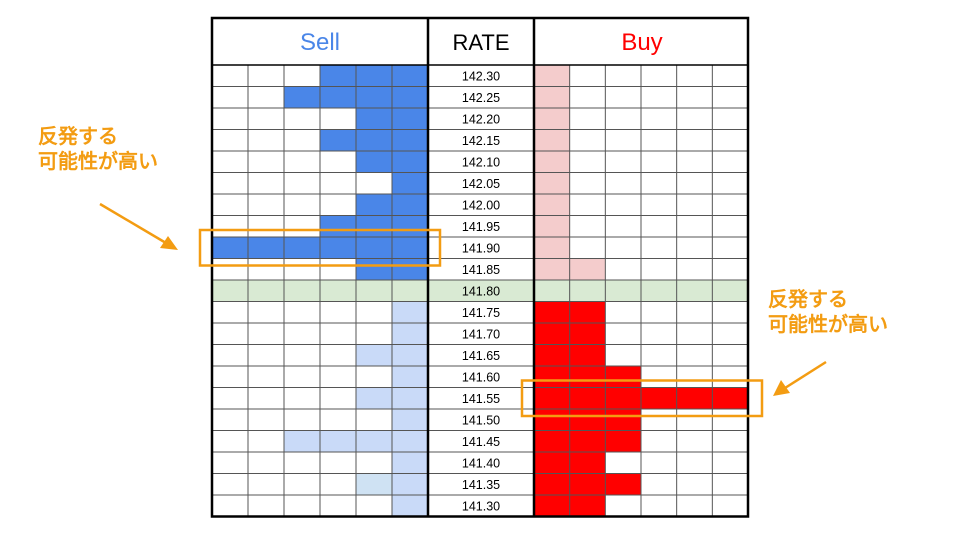  Describe the element at coordinates (481, 141) in the screenshot. I see `rate-label: 142.15` at that location.